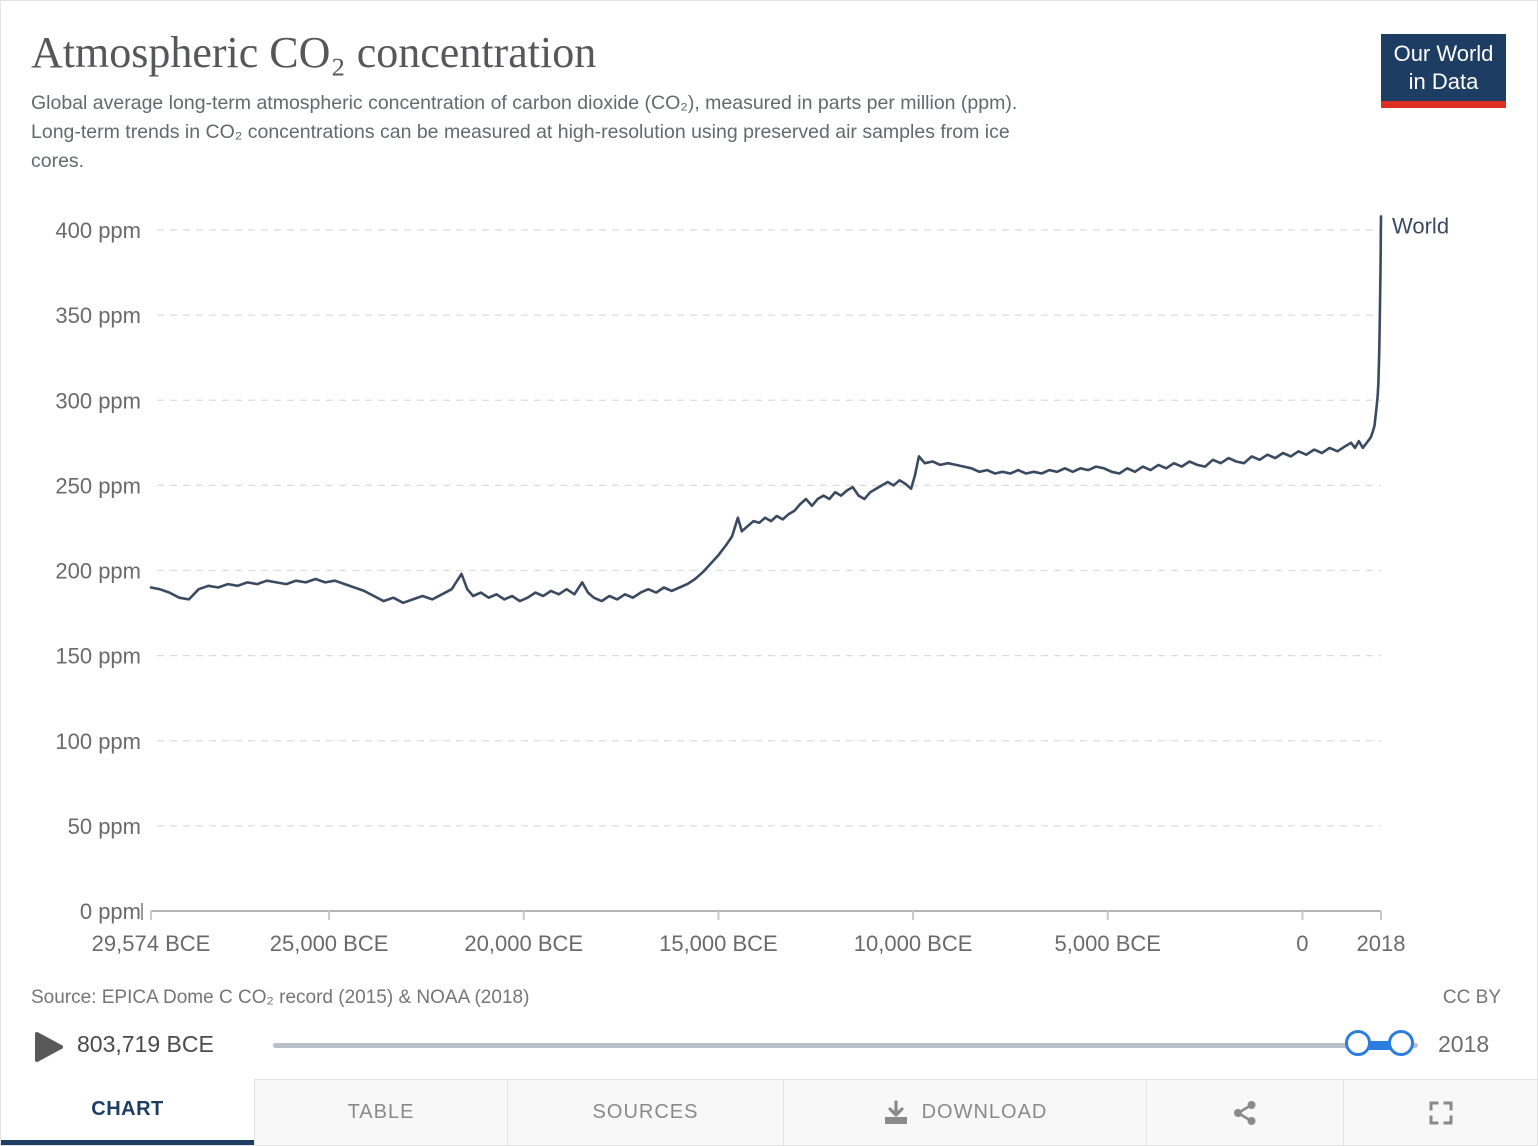  Describe the element at coordinates (645, 1112) in the screenshot. I see `tab-sources: SOURCES` at that location.